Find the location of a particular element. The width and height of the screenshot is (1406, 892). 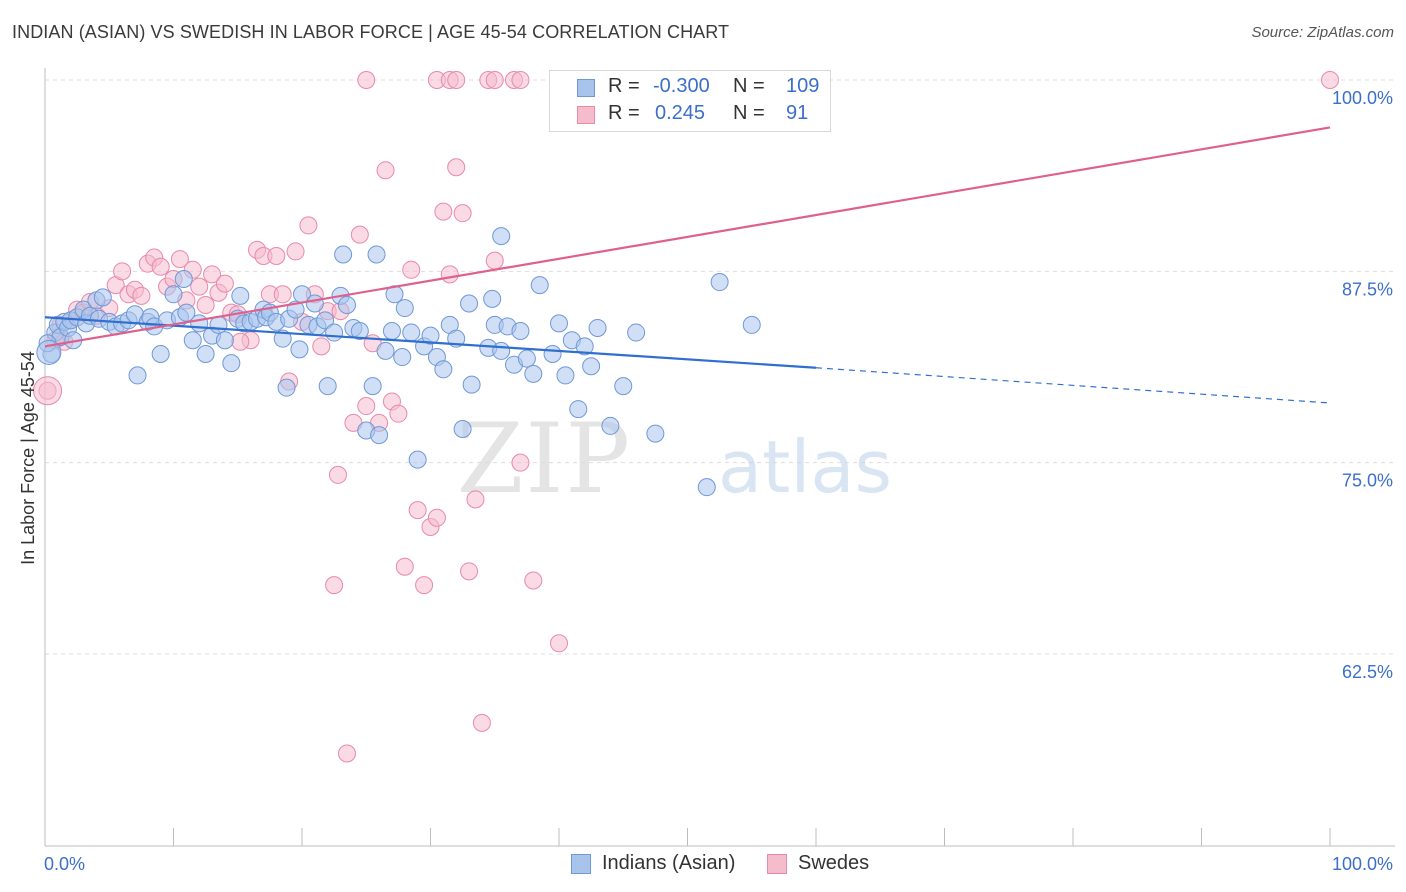

x-tick-label: 100.0% is located at coordinates (1362, 864).